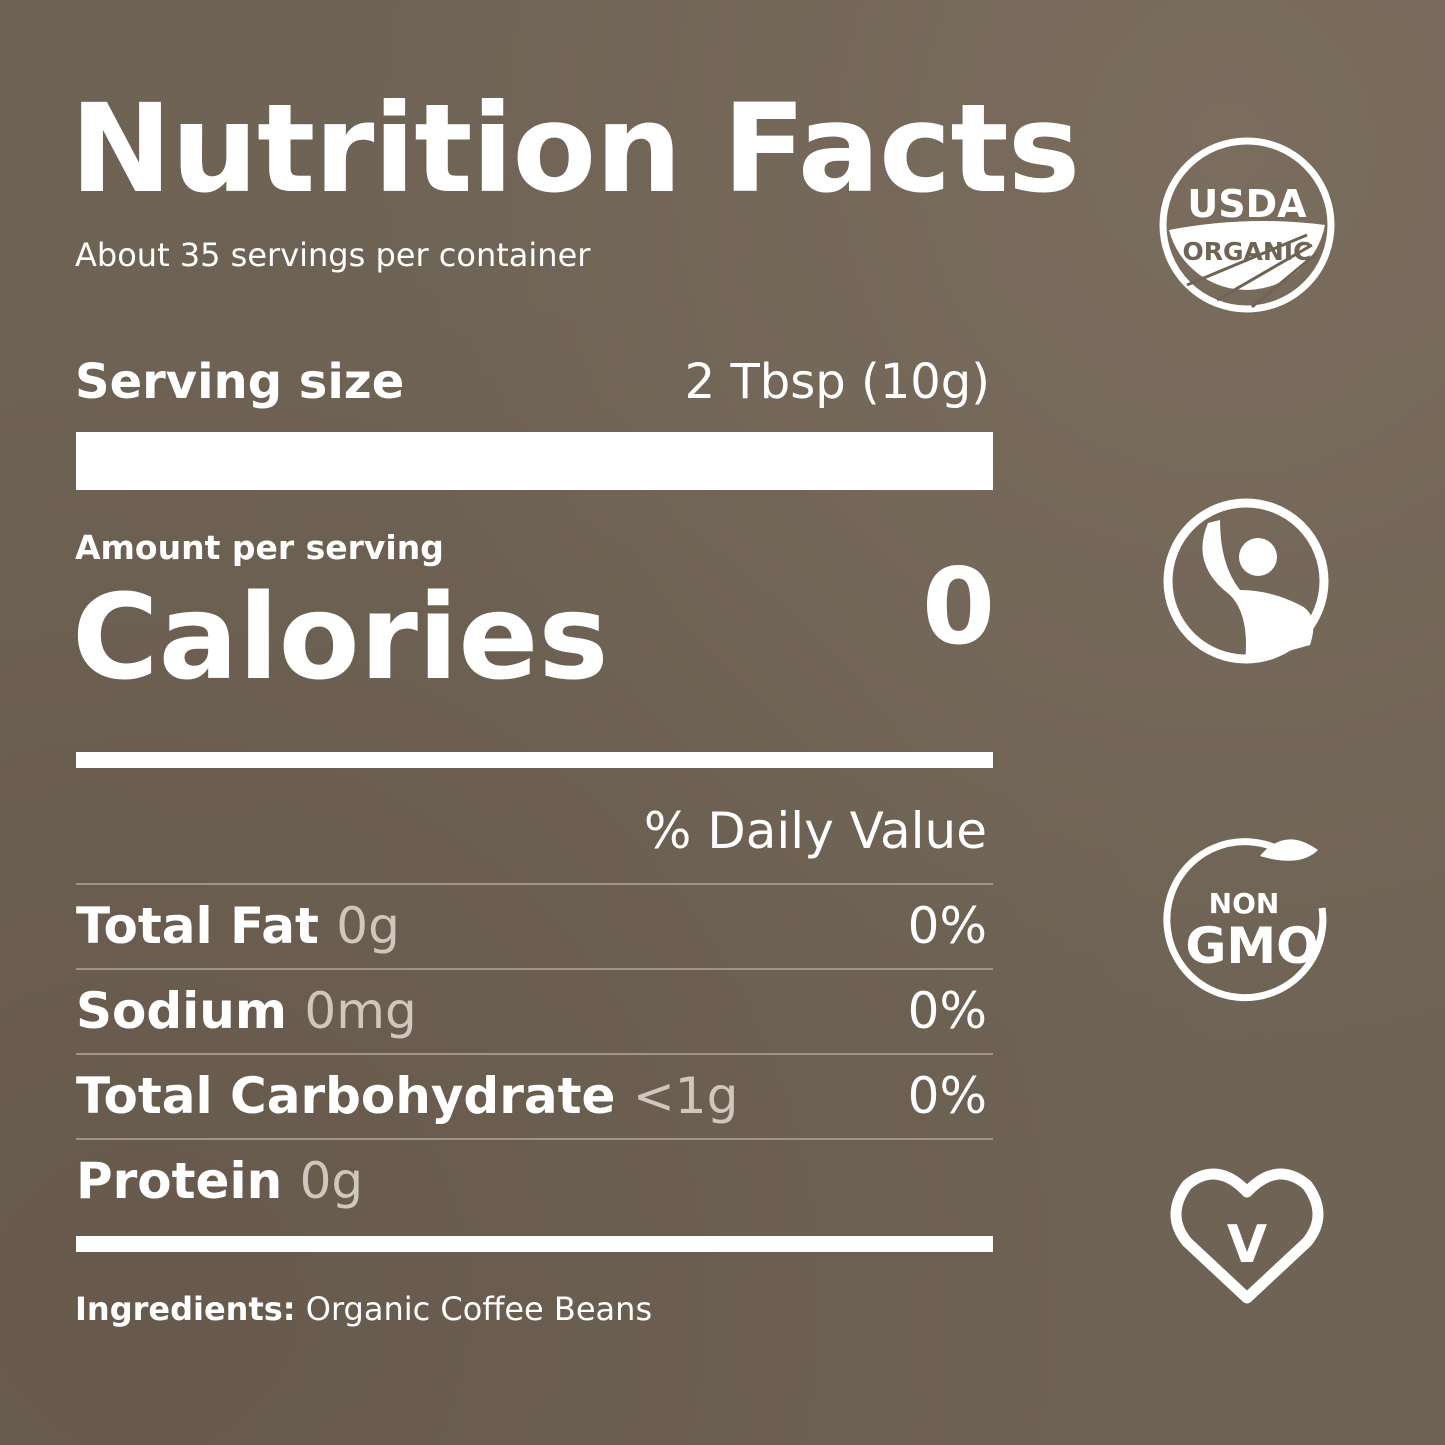 This screenshot has height=1445, width=1445. I want to click on serving-size-value: 2 Tbsp (10g), so click(837, 382).